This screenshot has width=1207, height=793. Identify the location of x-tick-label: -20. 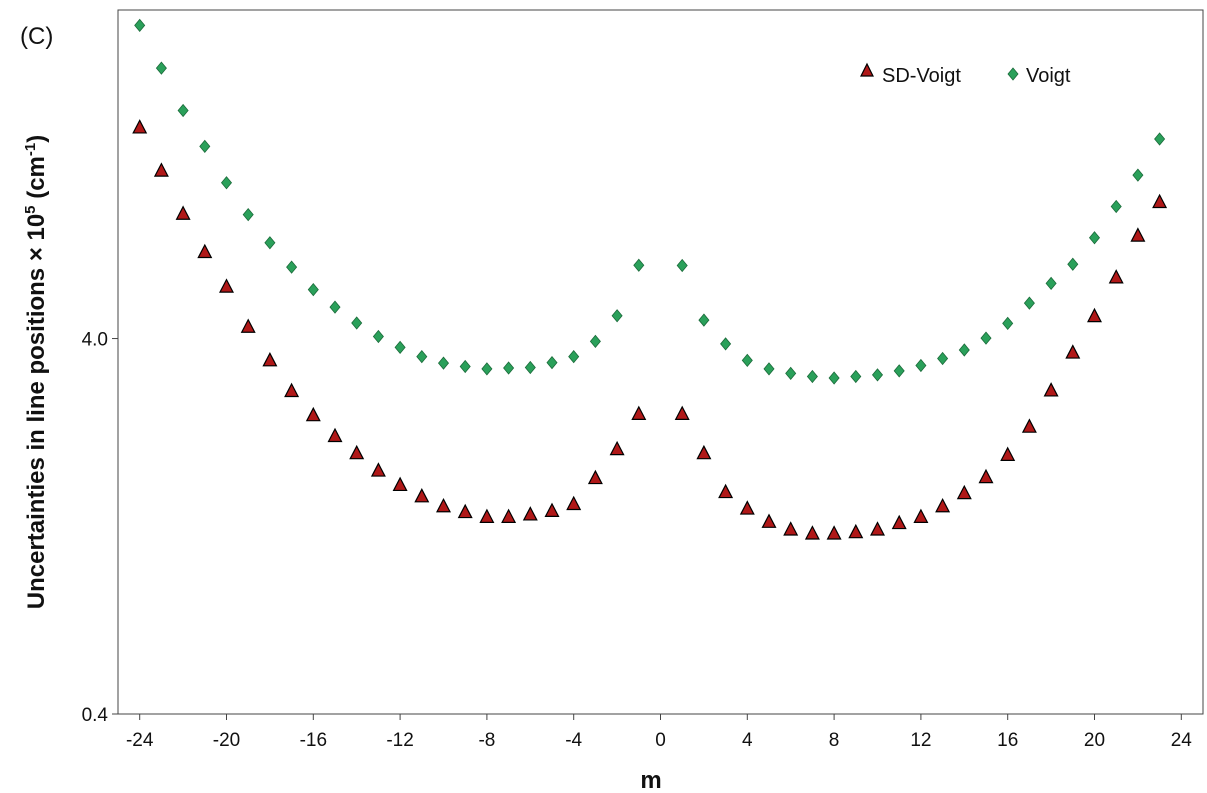
(226, 740).